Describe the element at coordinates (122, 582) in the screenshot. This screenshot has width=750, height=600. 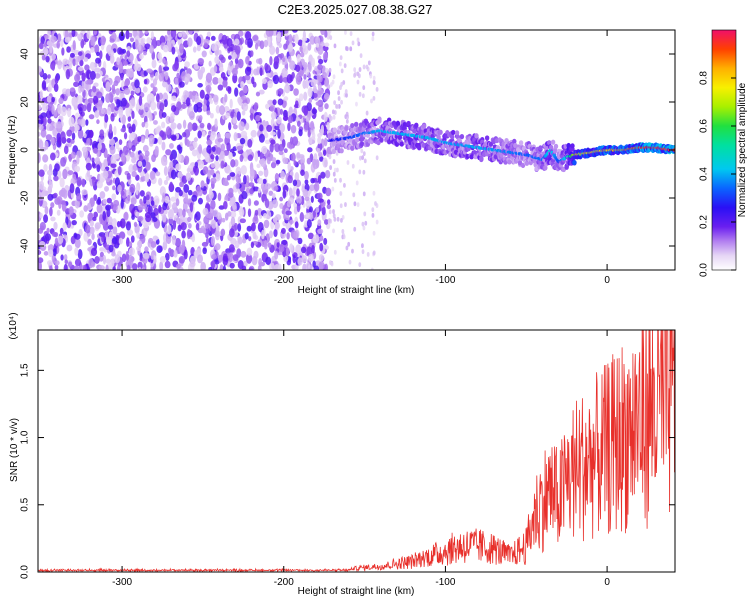
I see `x-tick-label: -300` at that location.